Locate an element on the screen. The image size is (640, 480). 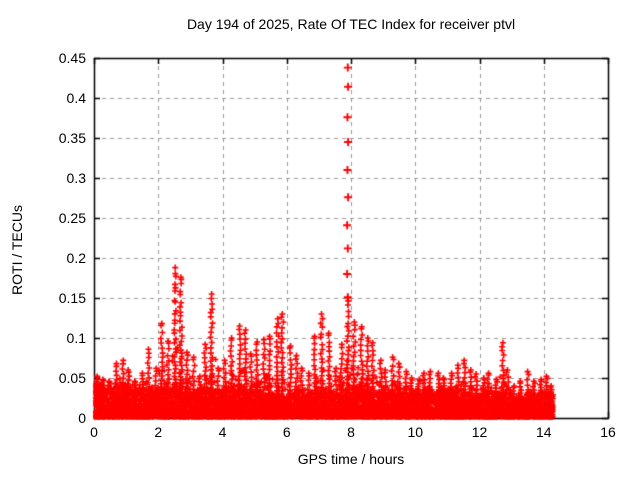
x-tick-label: 10 is located at coordinates (415, 432).